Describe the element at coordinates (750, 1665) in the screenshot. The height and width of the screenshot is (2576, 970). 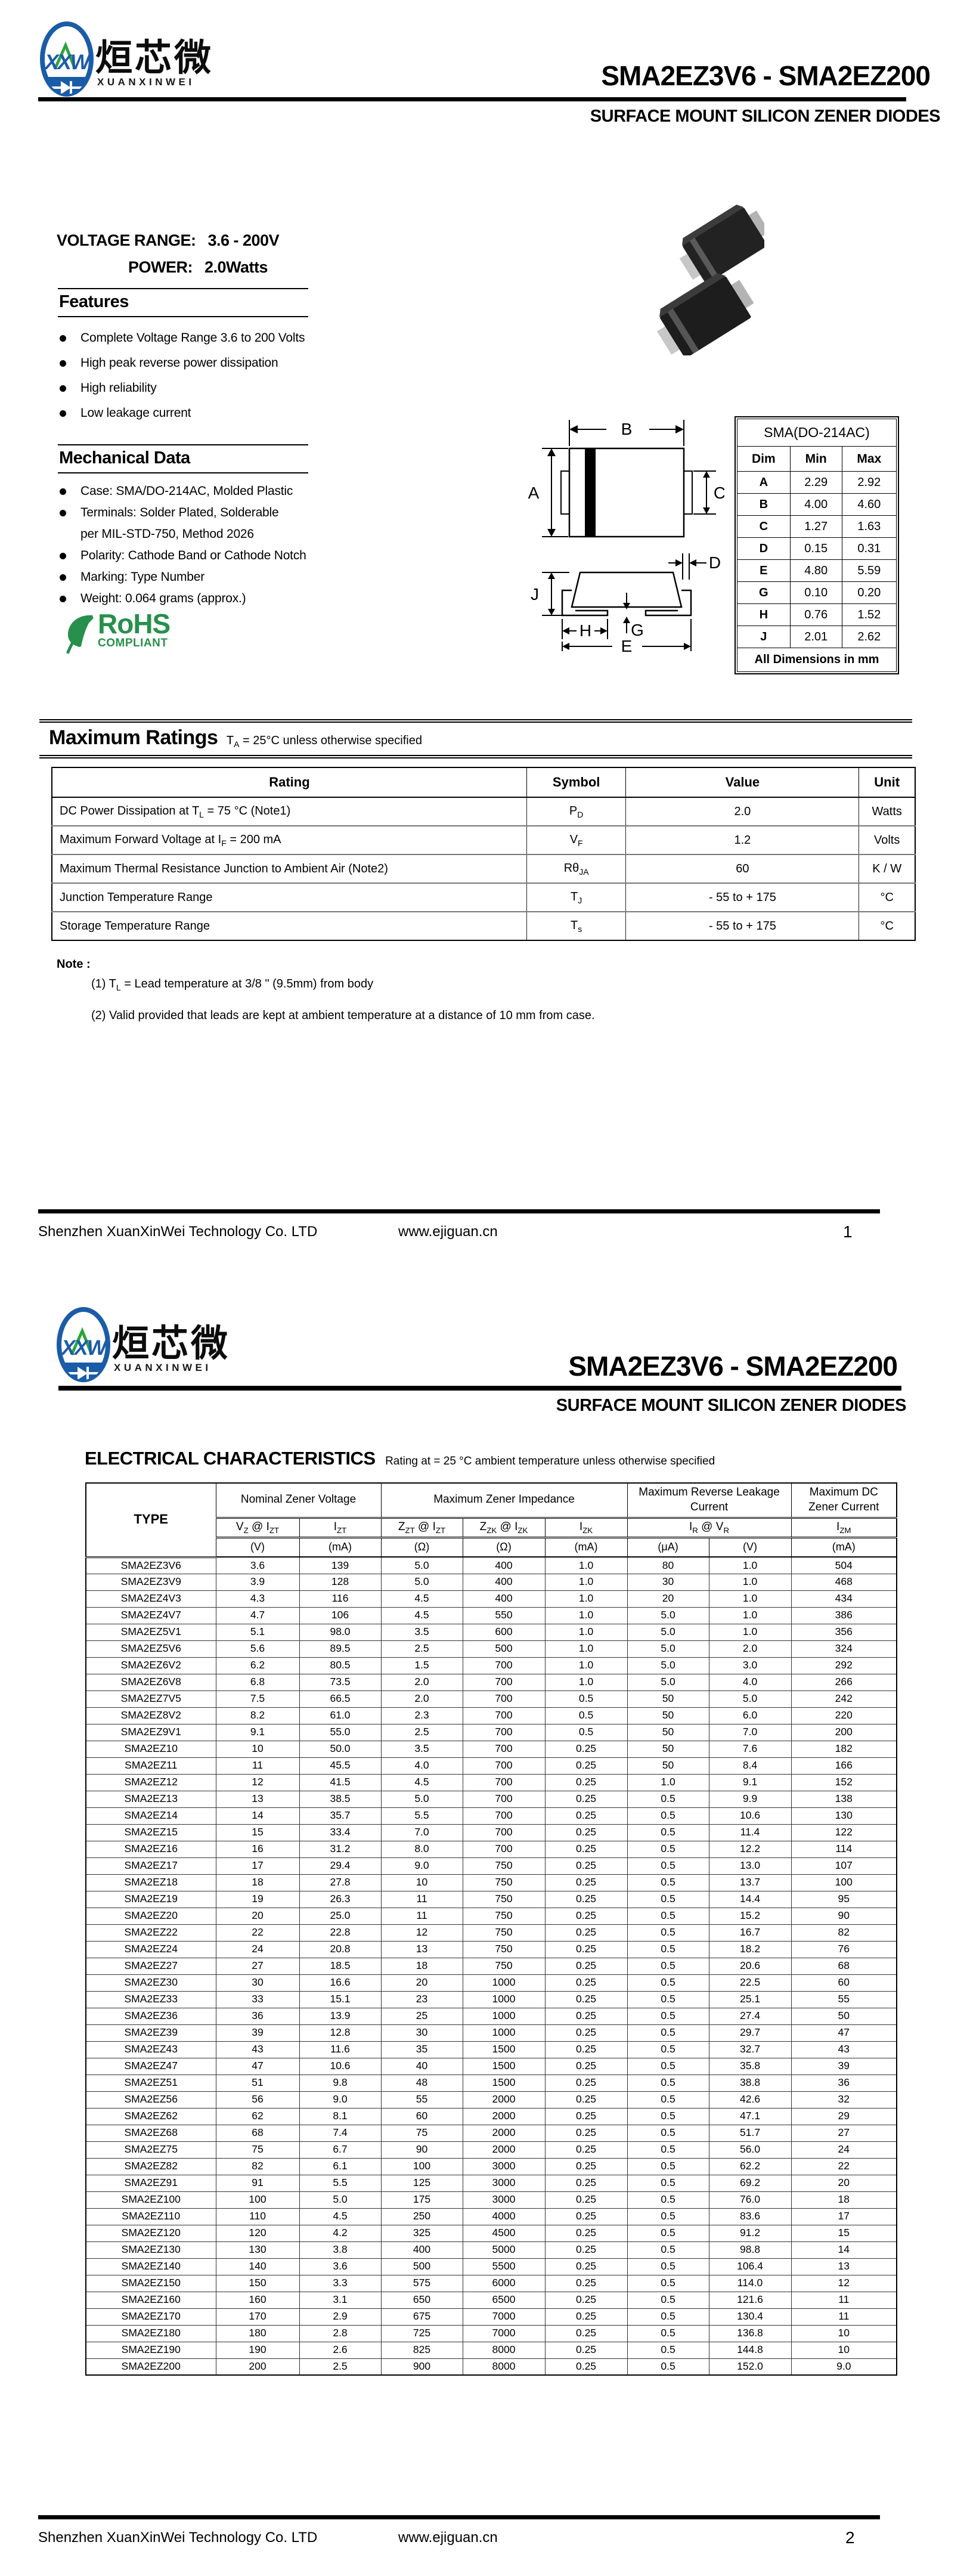
I see `table-cell: 3.0` at that location.